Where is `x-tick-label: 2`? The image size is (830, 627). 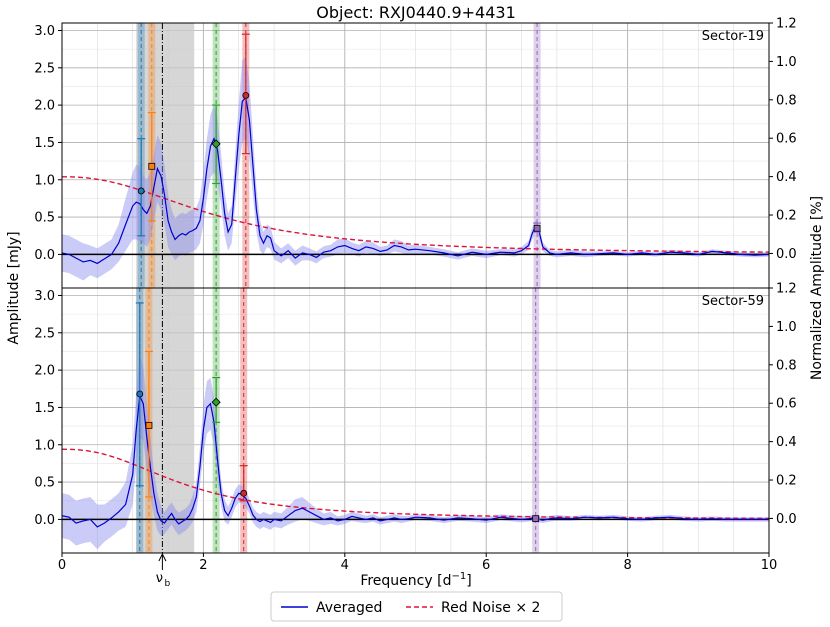
x-tick-label: 2 is located at coordinates (203, 565).